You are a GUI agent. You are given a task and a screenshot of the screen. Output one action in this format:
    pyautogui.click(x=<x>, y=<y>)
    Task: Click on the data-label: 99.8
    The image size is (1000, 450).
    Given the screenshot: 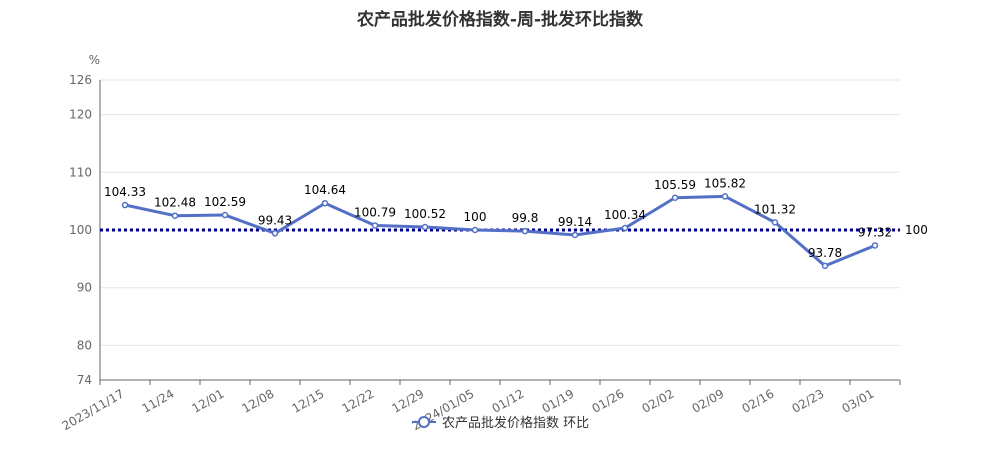 What is the action you would take?
    pyautogui.click(x=525, y=218)
    